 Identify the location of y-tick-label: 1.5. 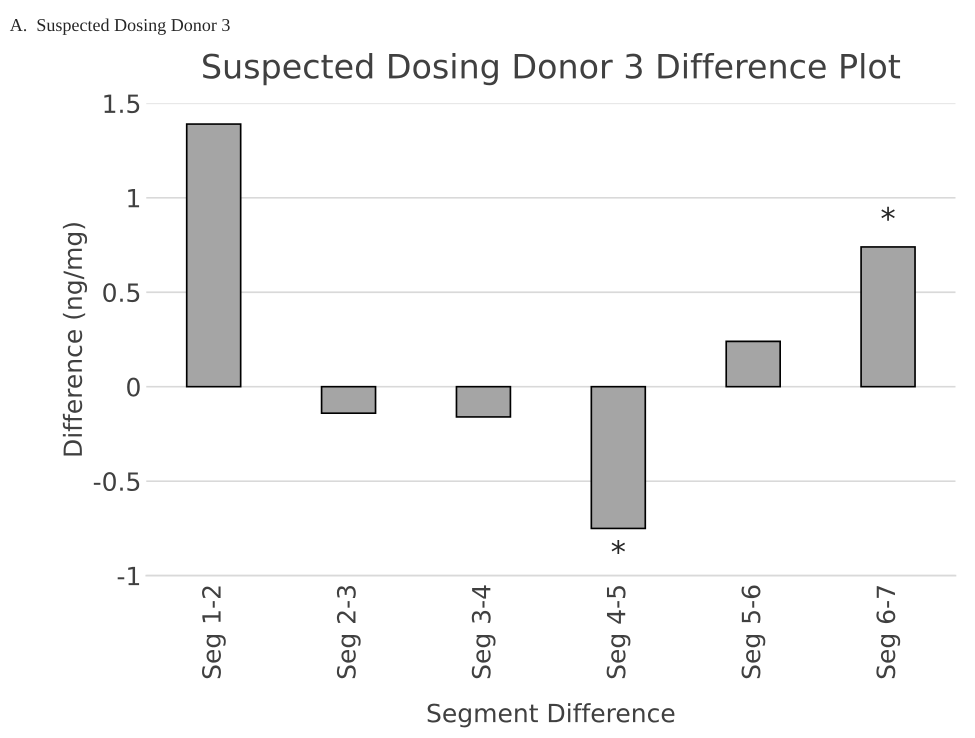
(122, 104).